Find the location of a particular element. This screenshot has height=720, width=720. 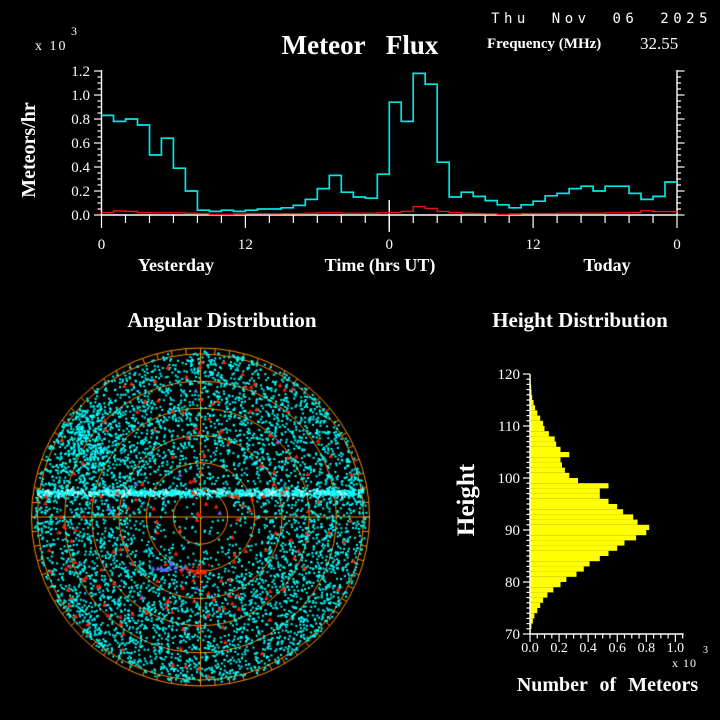

angular-title: Angular Distribution is located at coordinates (222, 320).